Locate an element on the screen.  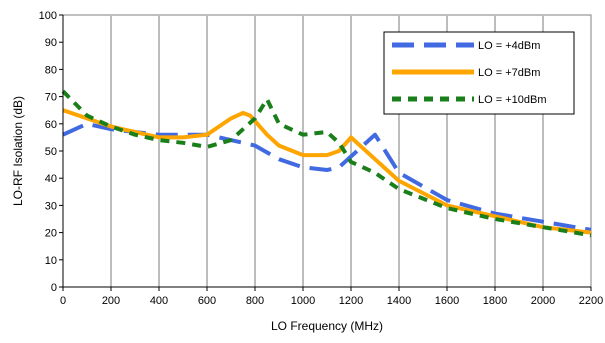
y-tick-label: 10 is located at coordinates (51, 261).